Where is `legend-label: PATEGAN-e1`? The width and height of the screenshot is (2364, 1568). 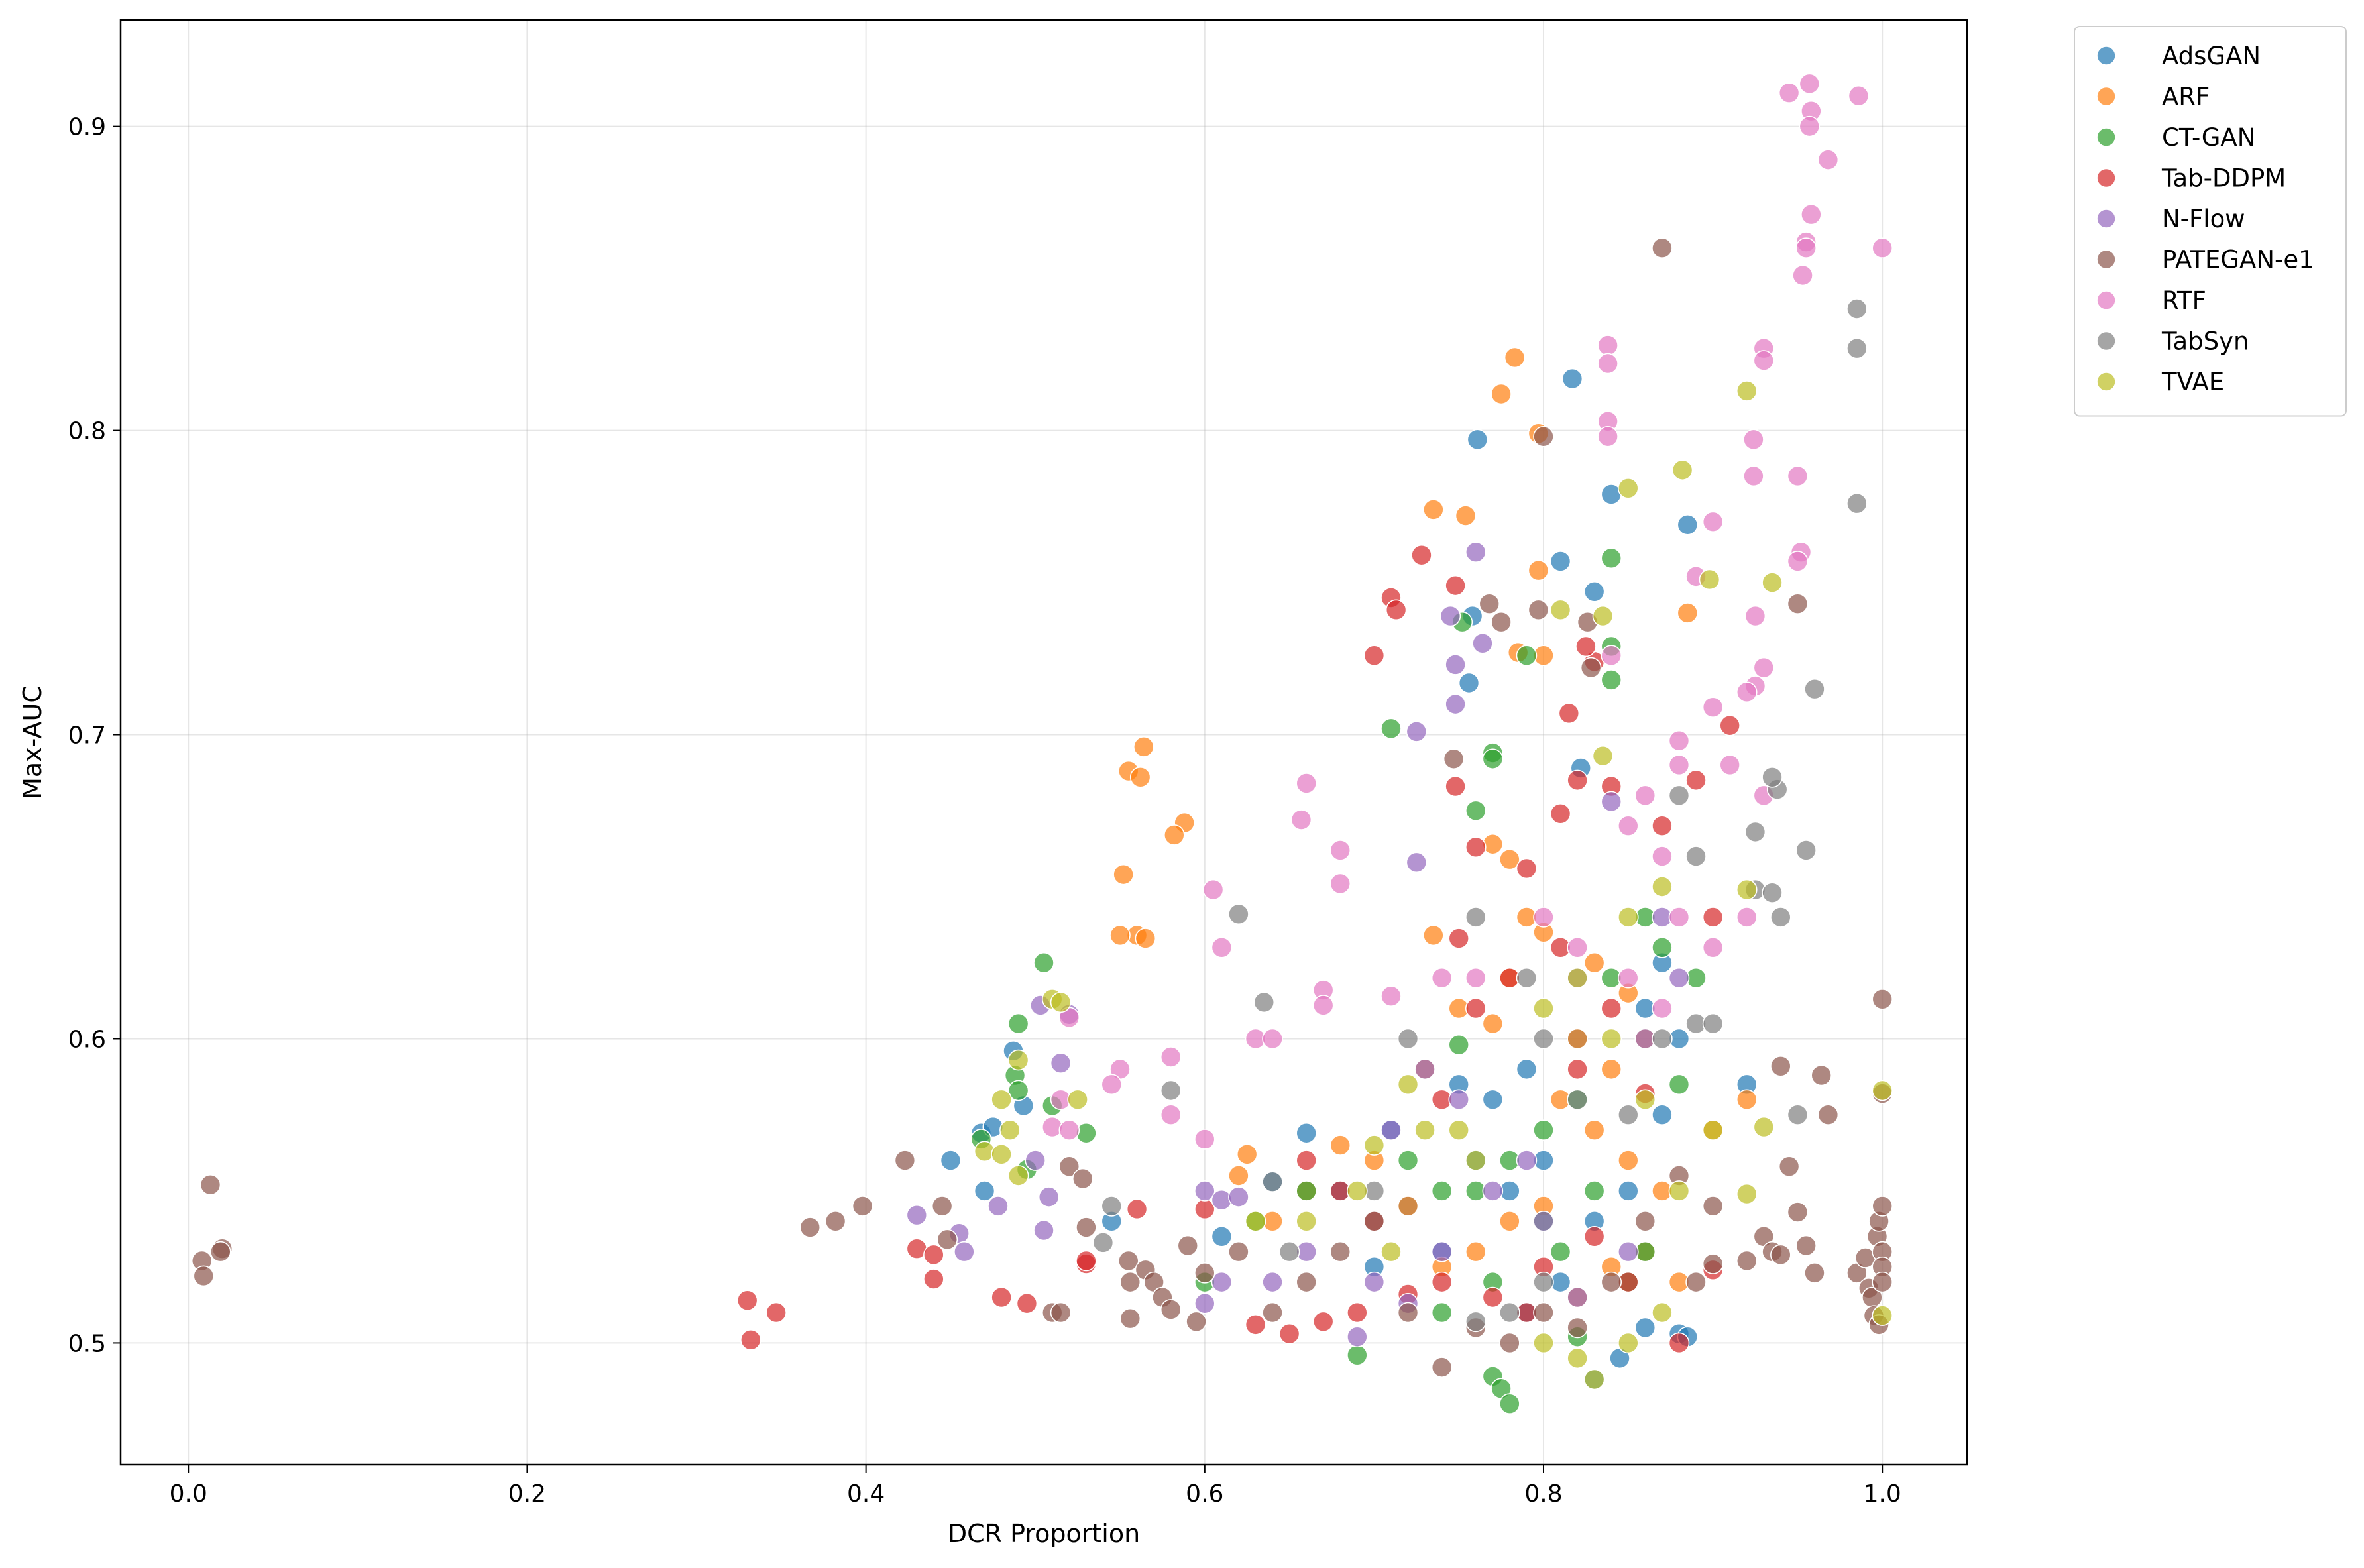 legend-label: PATEGAN-e1 is located at coordinates (2238, 260).